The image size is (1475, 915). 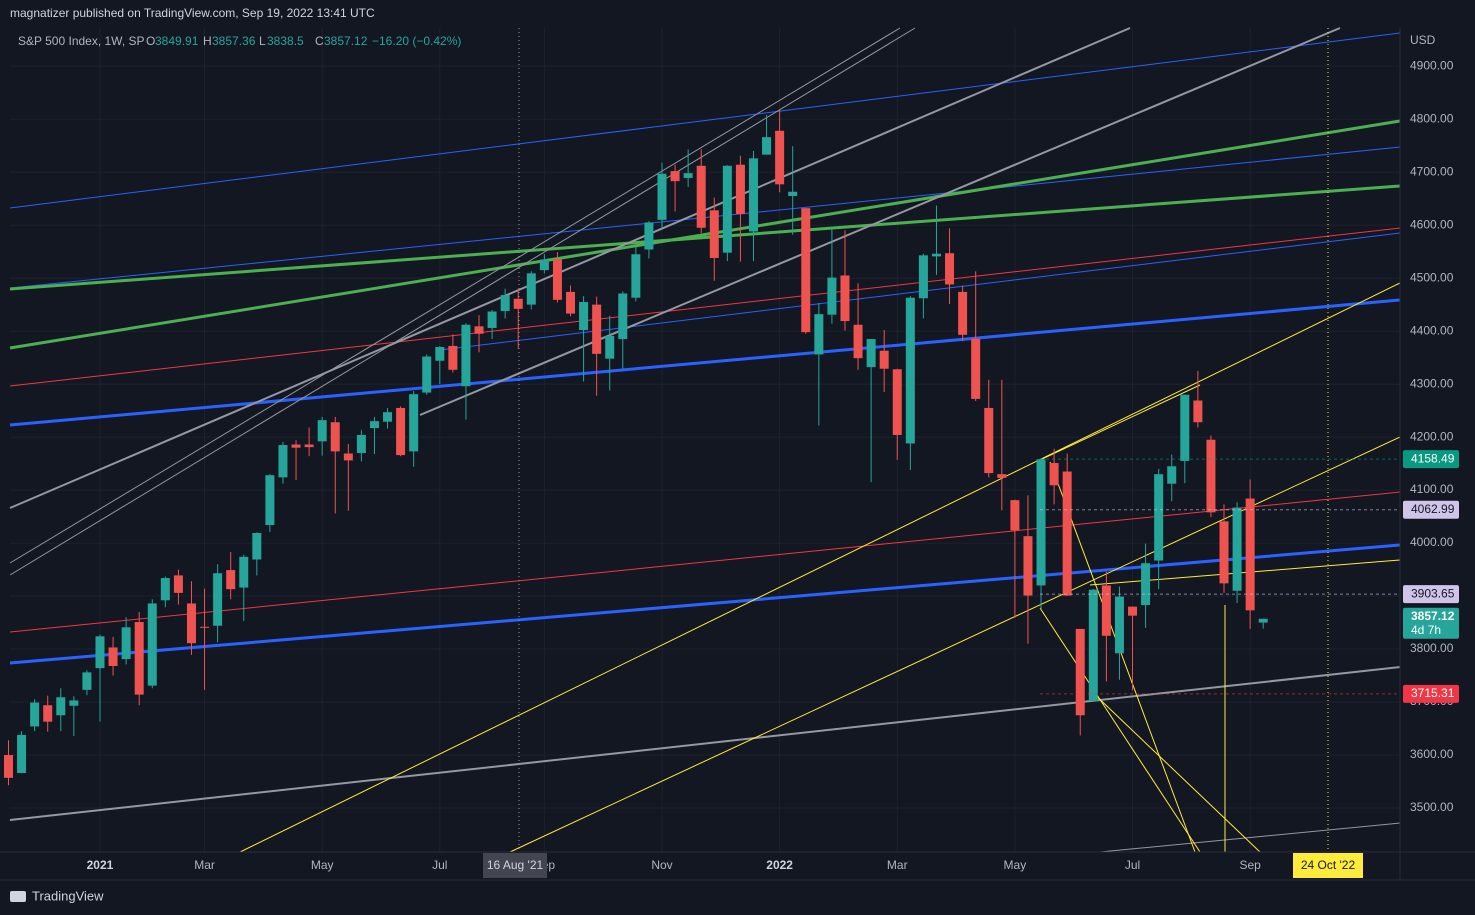 I want to click on price-label: 4158.49, so click(x=1433, y=458).